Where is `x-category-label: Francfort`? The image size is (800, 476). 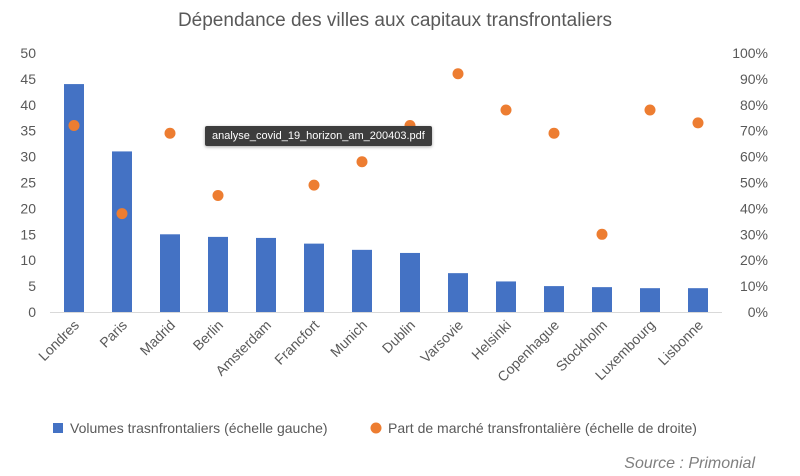
x-category-label: Francfort is located at coordinates (296, 342).